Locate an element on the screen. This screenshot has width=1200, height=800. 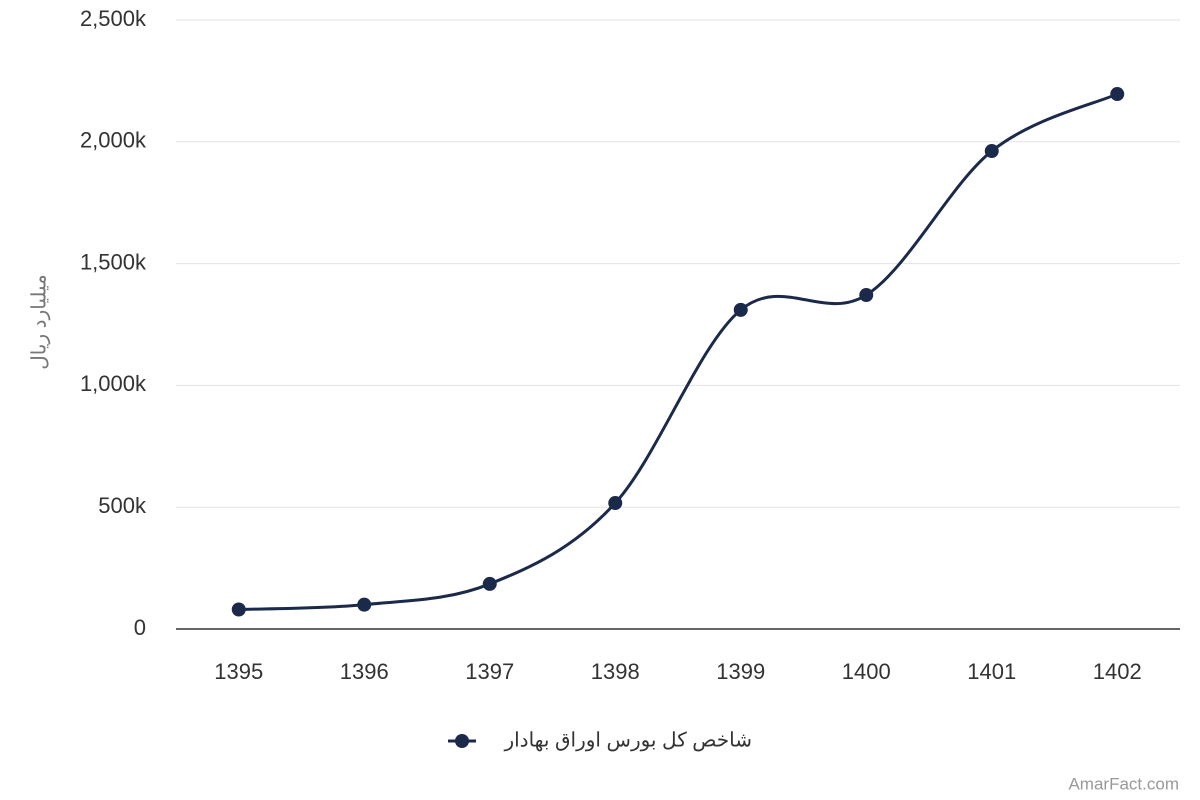
x-tick-label: 1400 is located at coordinates (866, 671).